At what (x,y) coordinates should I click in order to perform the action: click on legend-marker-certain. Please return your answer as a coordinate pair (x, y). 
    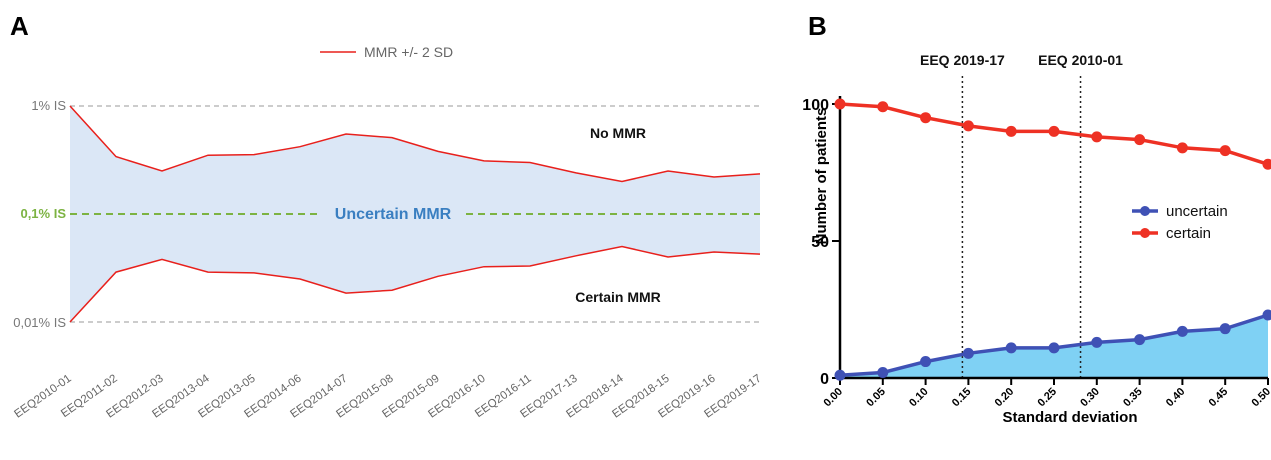
    Looking at the image, I should click on (1145, 233).